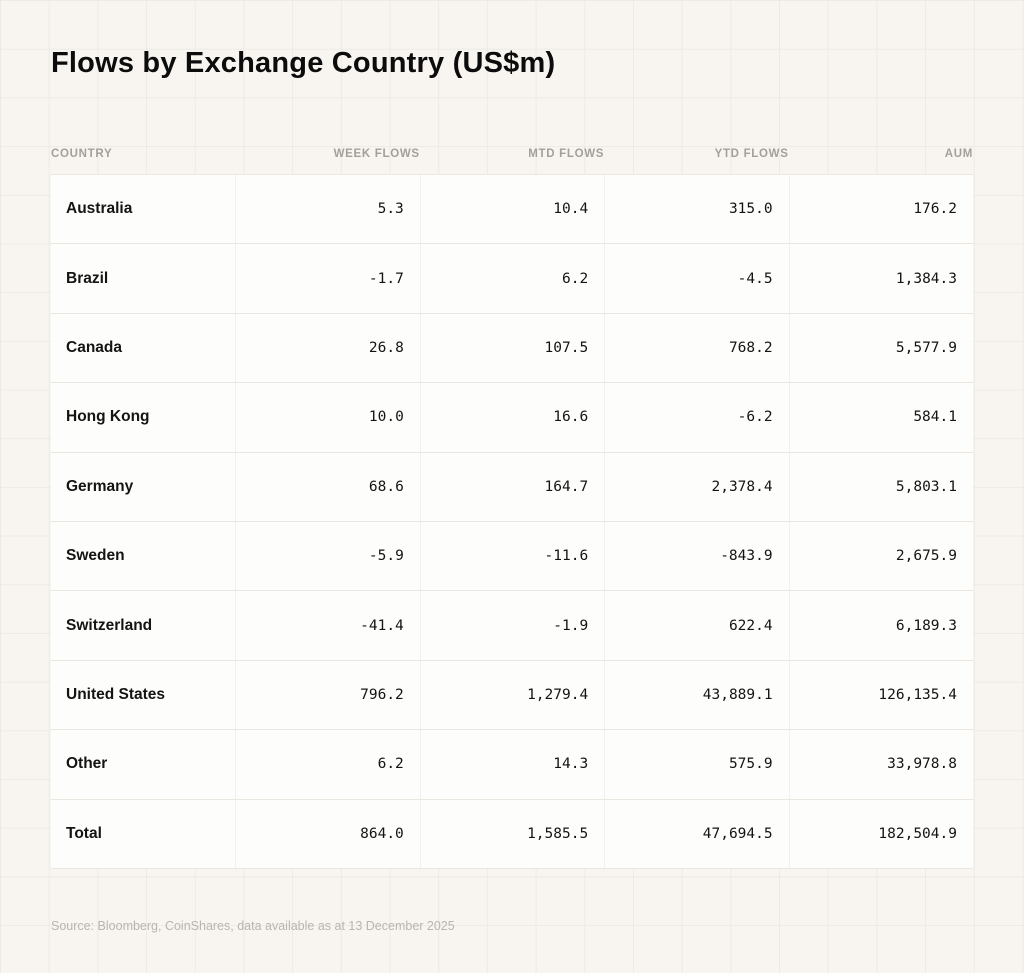  Describe the element at coordinates (87, 278) in the screenshot. I see `country-cell: Brazil` at that location.